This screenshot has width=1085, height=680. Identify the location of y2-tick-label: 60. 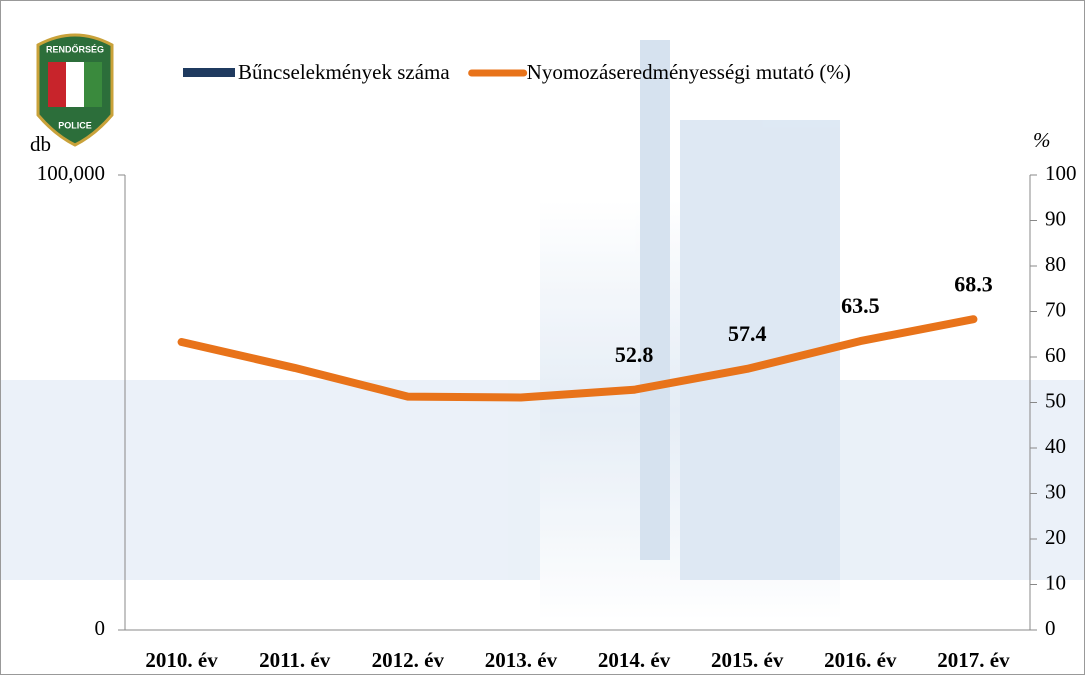
(1055, 355).